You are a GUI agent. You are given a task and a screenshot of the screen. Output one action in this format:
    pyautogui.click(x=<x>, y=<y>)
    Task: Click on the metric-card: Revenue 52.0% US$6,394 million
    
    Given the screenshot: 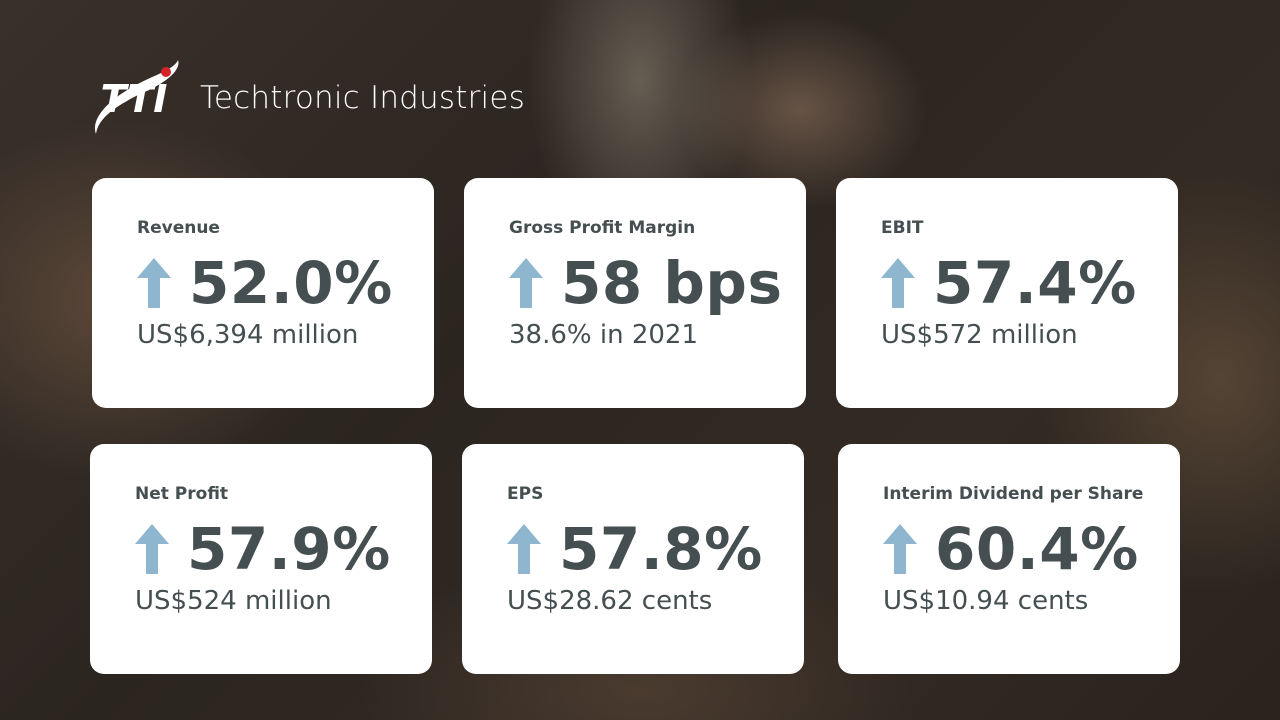 What is the action you would take?
    pyautogui.click(x=263, y=293)
    